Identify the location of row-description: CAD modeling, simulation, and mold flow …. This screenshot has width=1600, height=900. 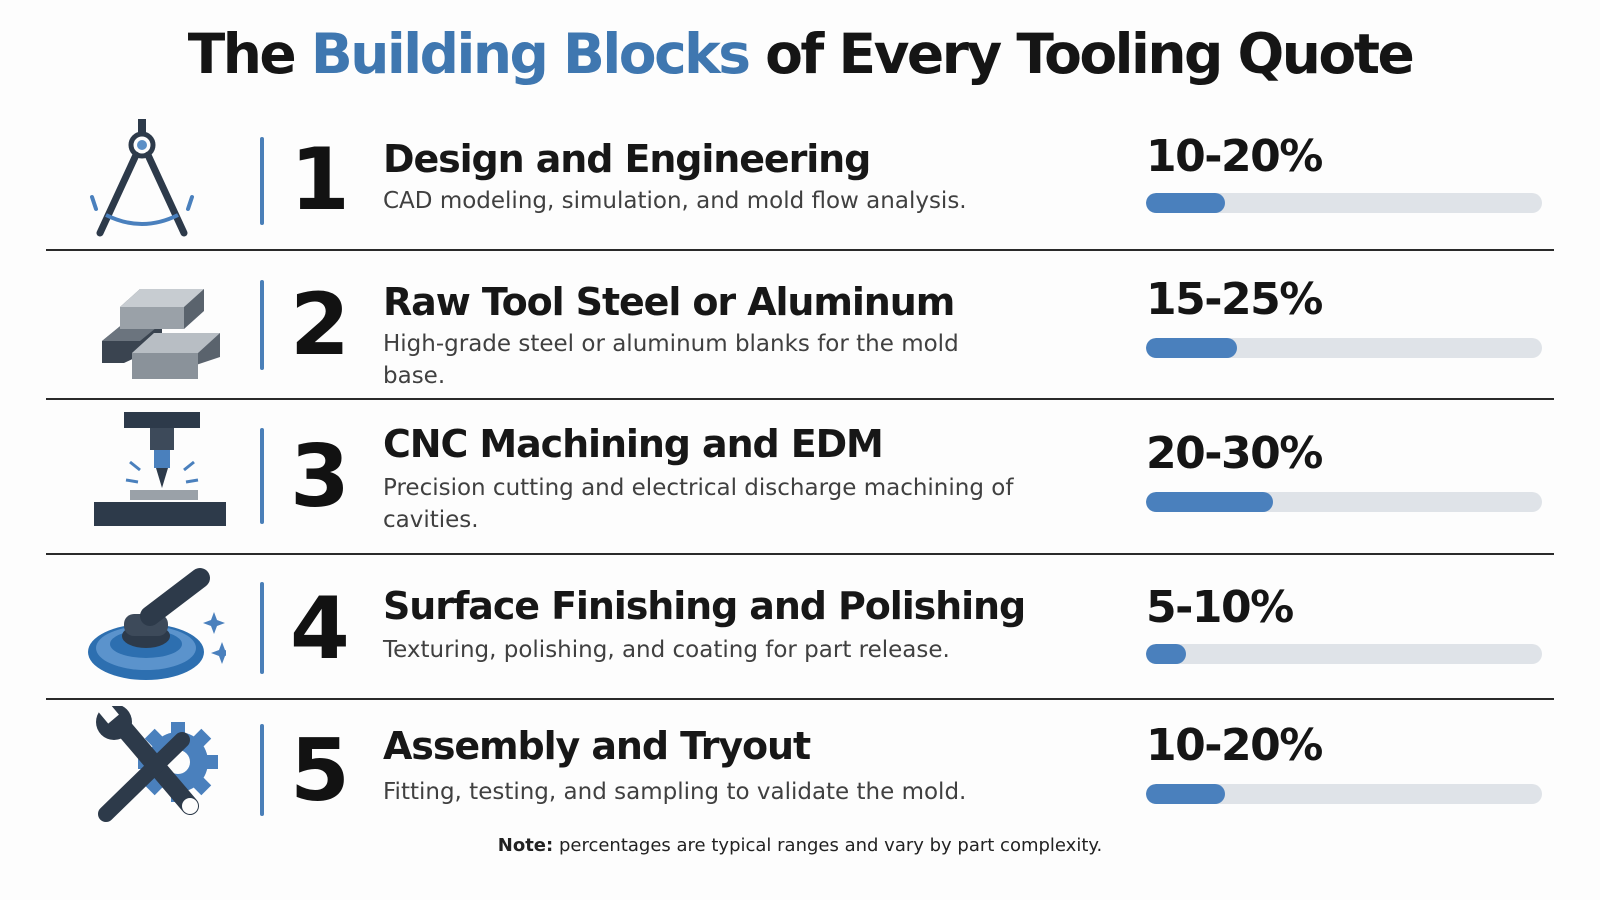
(675, 201).